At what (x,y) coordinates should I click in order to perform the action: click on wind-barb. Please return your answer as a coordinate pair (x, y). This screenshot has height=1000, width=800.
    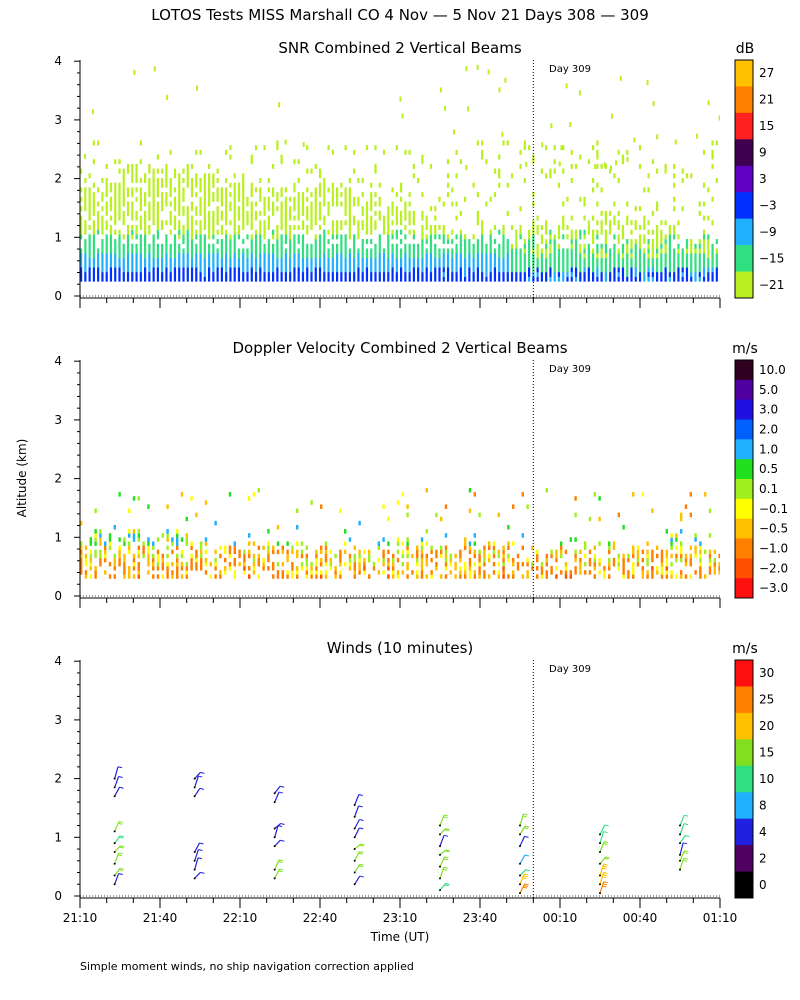
    Looking at the image, I should click on (277, 797).